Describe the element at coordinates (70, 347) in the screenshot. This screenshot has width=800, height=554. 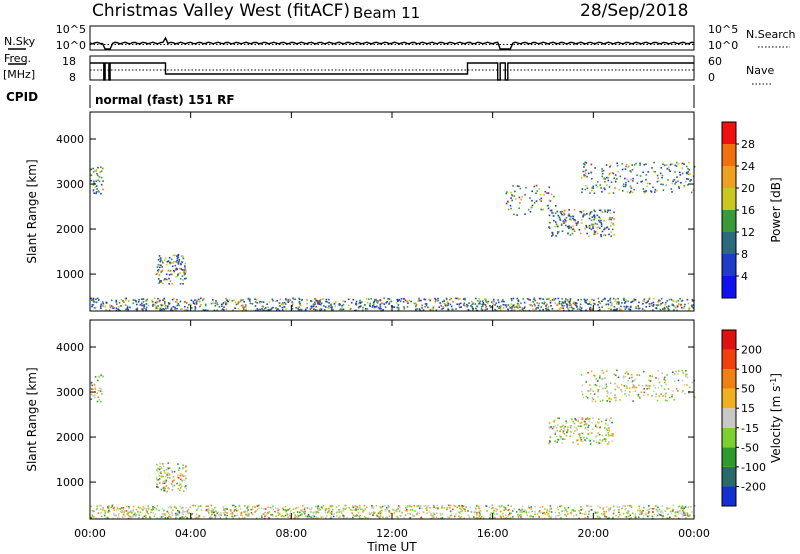
I see `y-tick-label: 4000` at that location.